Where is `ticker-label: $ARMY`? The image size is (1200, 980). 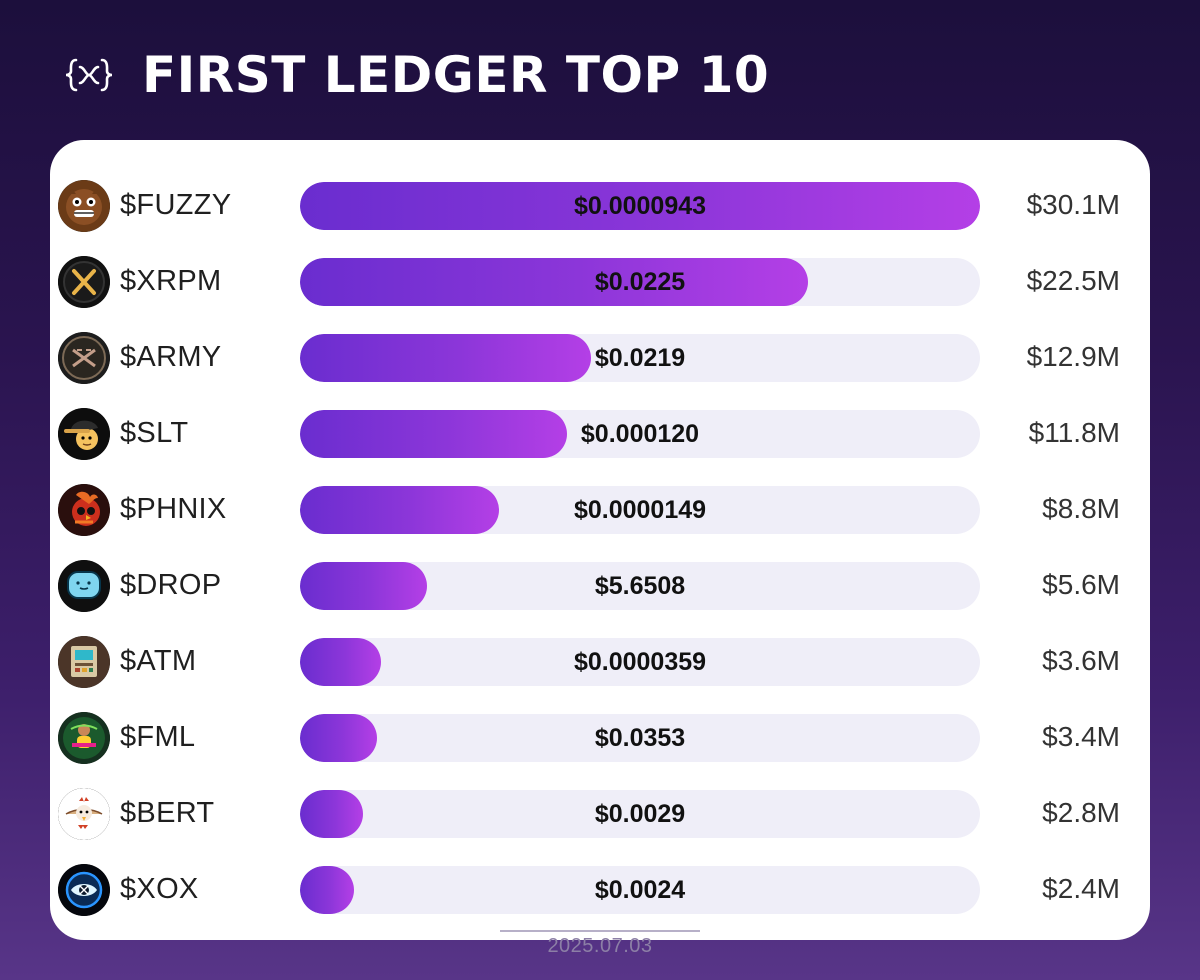
ticker-label: $ARMY is located at coordinates (171, 357).